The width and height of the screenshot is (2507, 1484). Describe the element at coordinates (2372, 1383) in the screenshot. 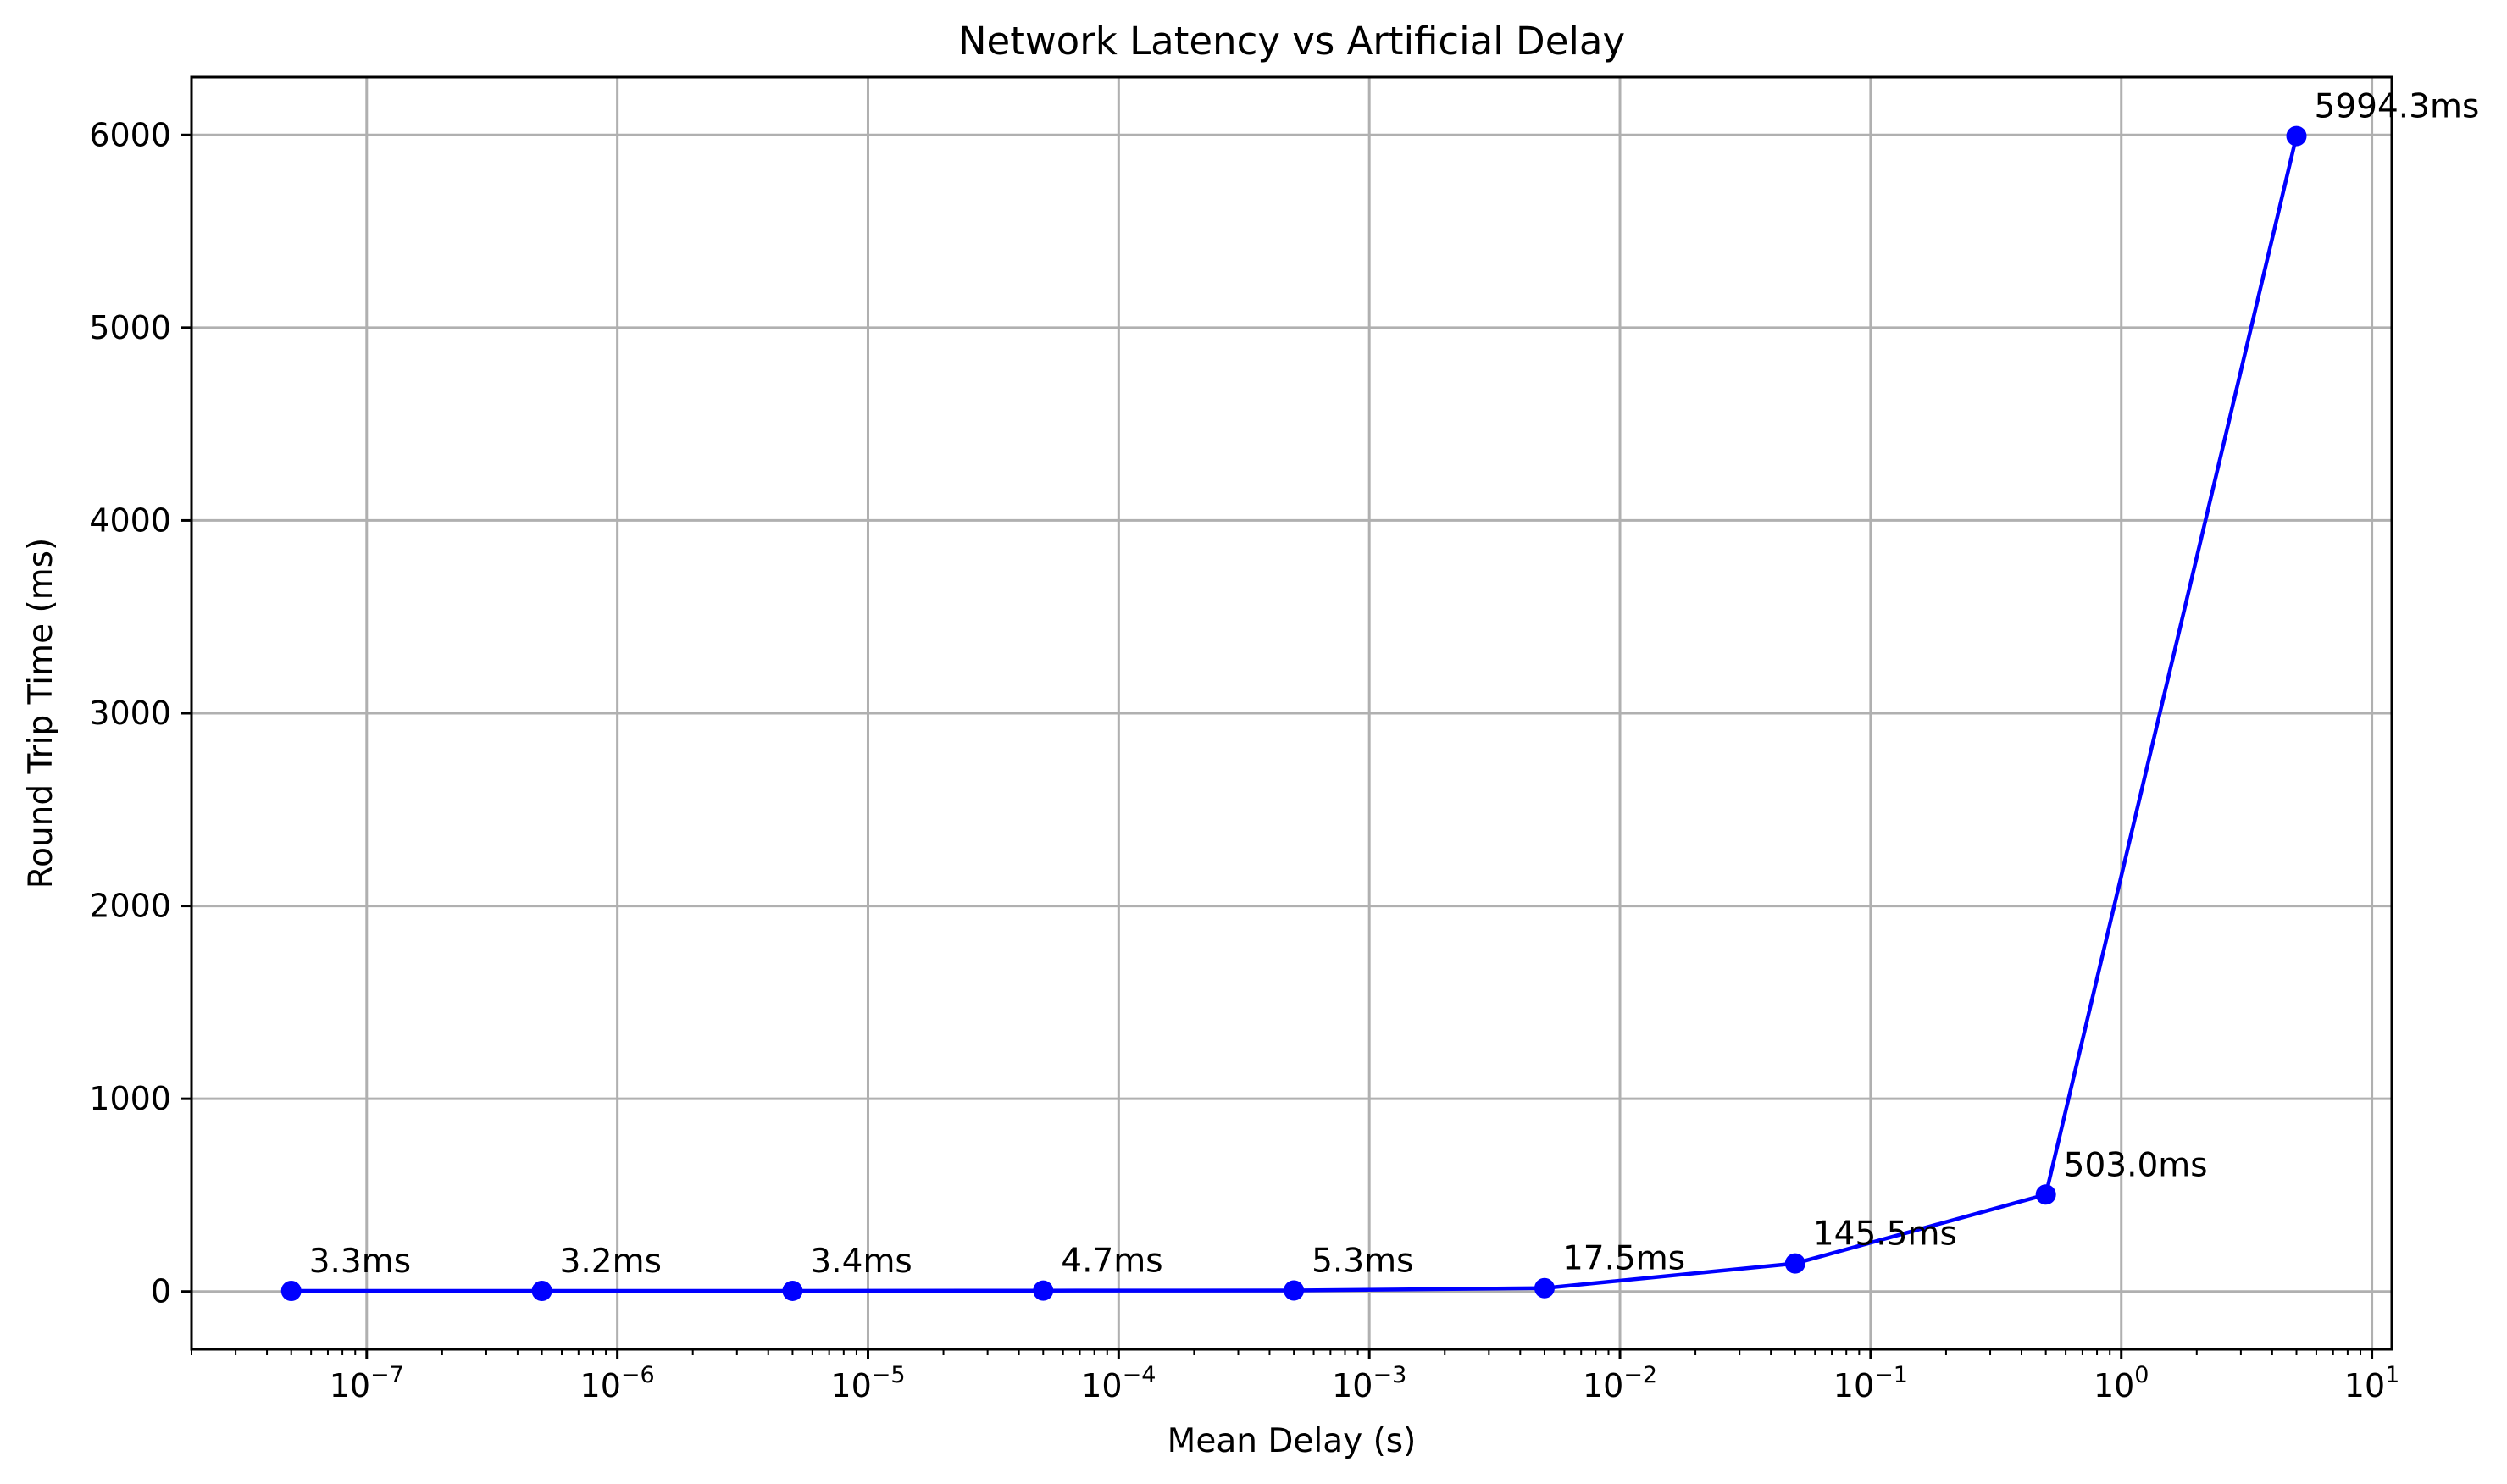

I see `x-tick-label-8: 10¹` at that location.